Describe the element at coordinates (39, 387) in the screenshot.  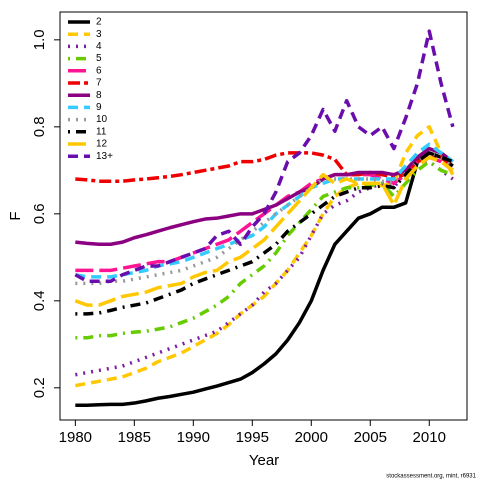
I see `y-tick-label: 0.2` at that location.